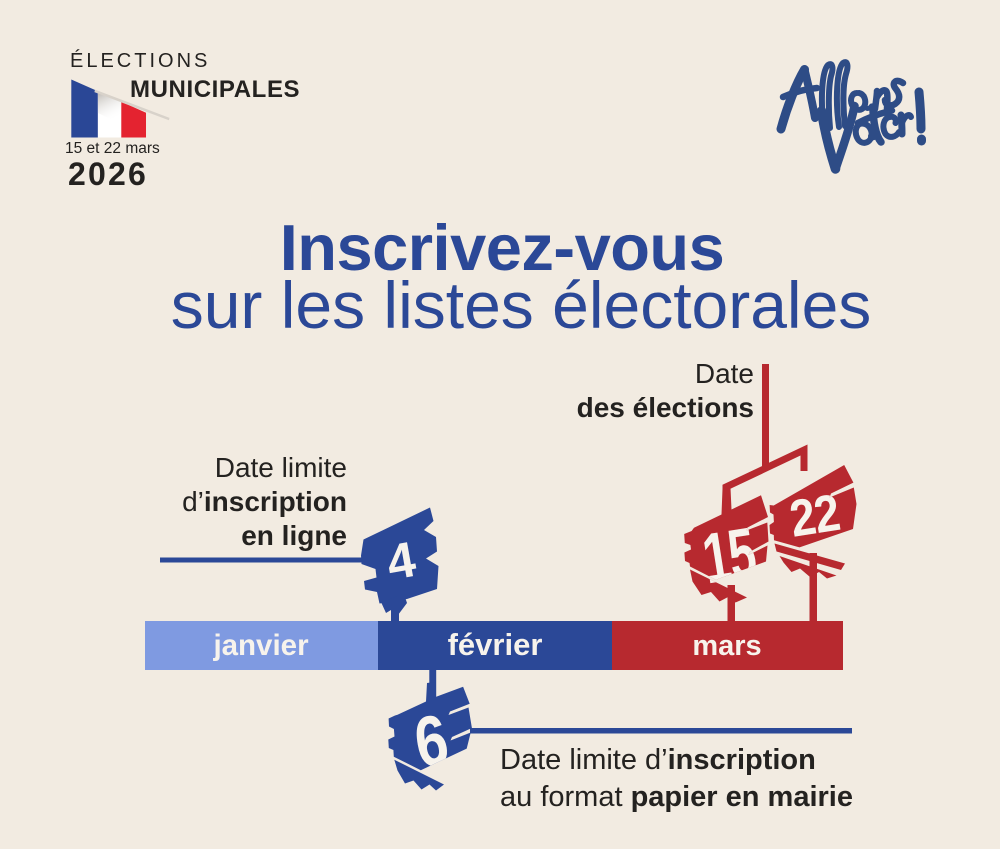  What do you see at coordinates (726, 646) in the screenshot?
I see `svg-text: mars` at bounding box center [726, 646].